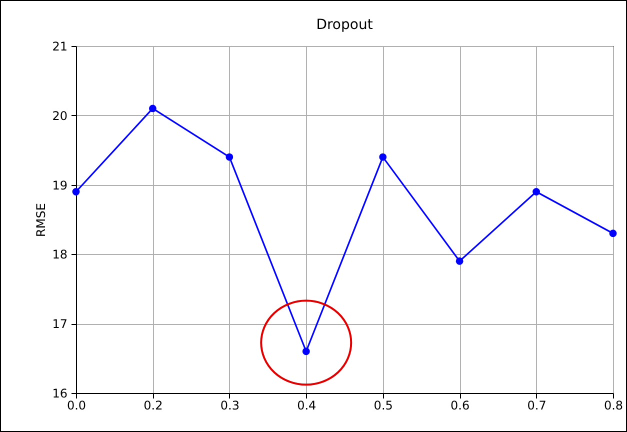 The image size is (627, 432). What do you see at coordinates (60, 324) in the screenshot?
I see `y-tick-label: 17` at bounding box center [60, 324].